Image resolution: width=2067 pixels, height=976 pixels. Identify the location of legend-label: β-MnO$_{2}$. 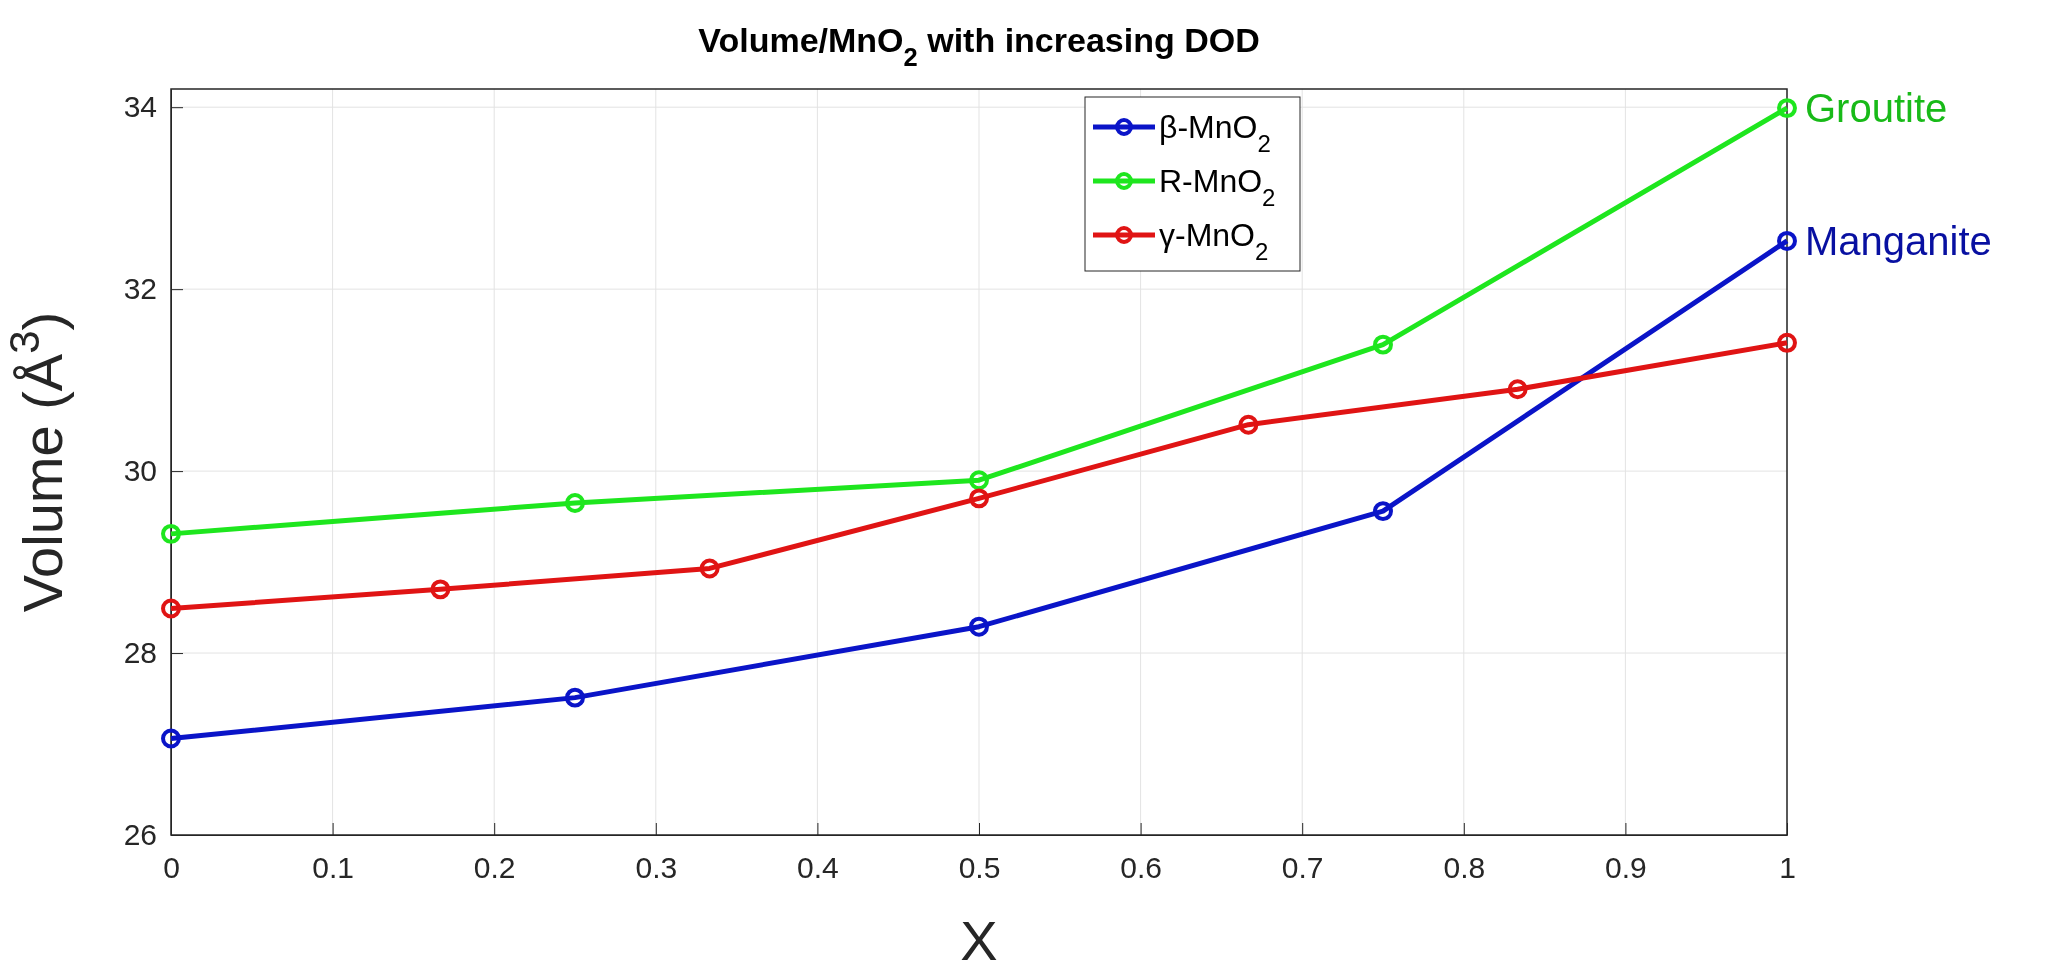
(1215, 133).